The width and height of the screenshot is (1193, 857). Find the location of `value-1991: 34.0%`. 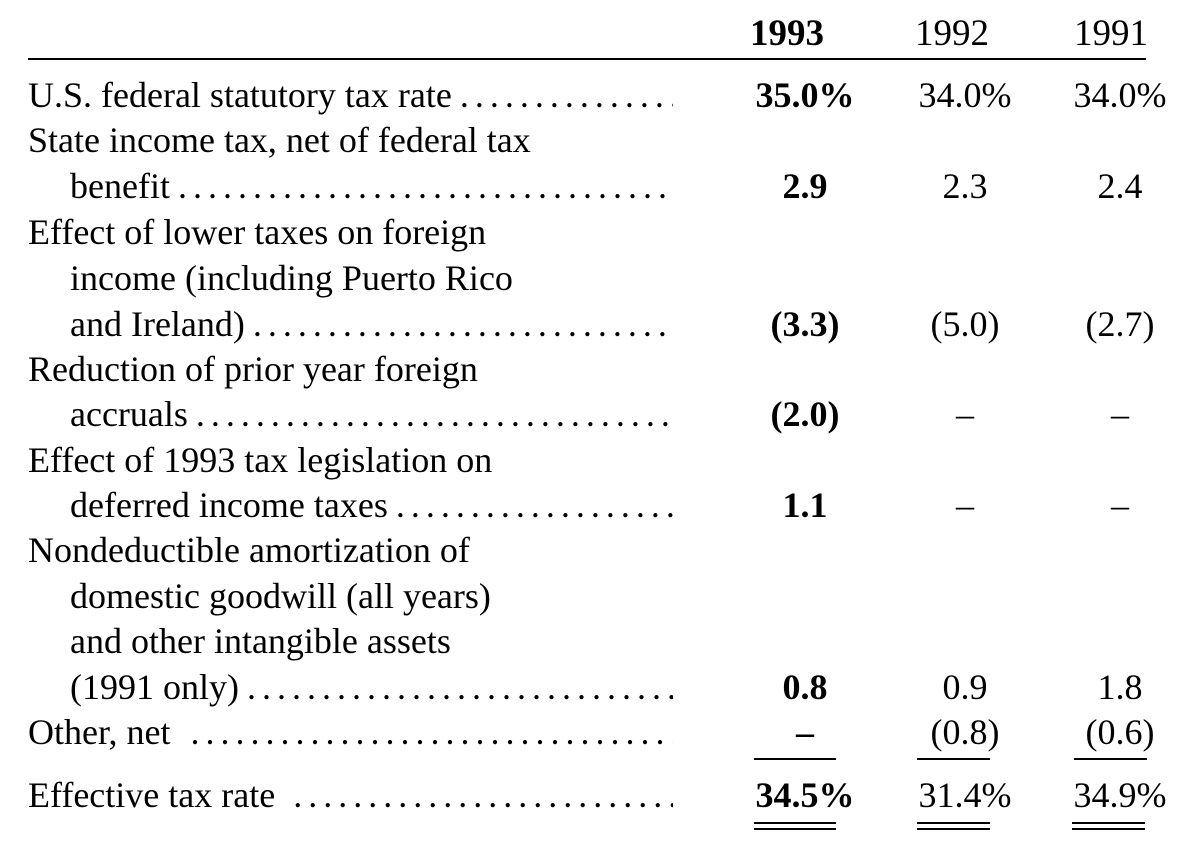

value-1991: 34.0% is located at coordinates (1120, 95).